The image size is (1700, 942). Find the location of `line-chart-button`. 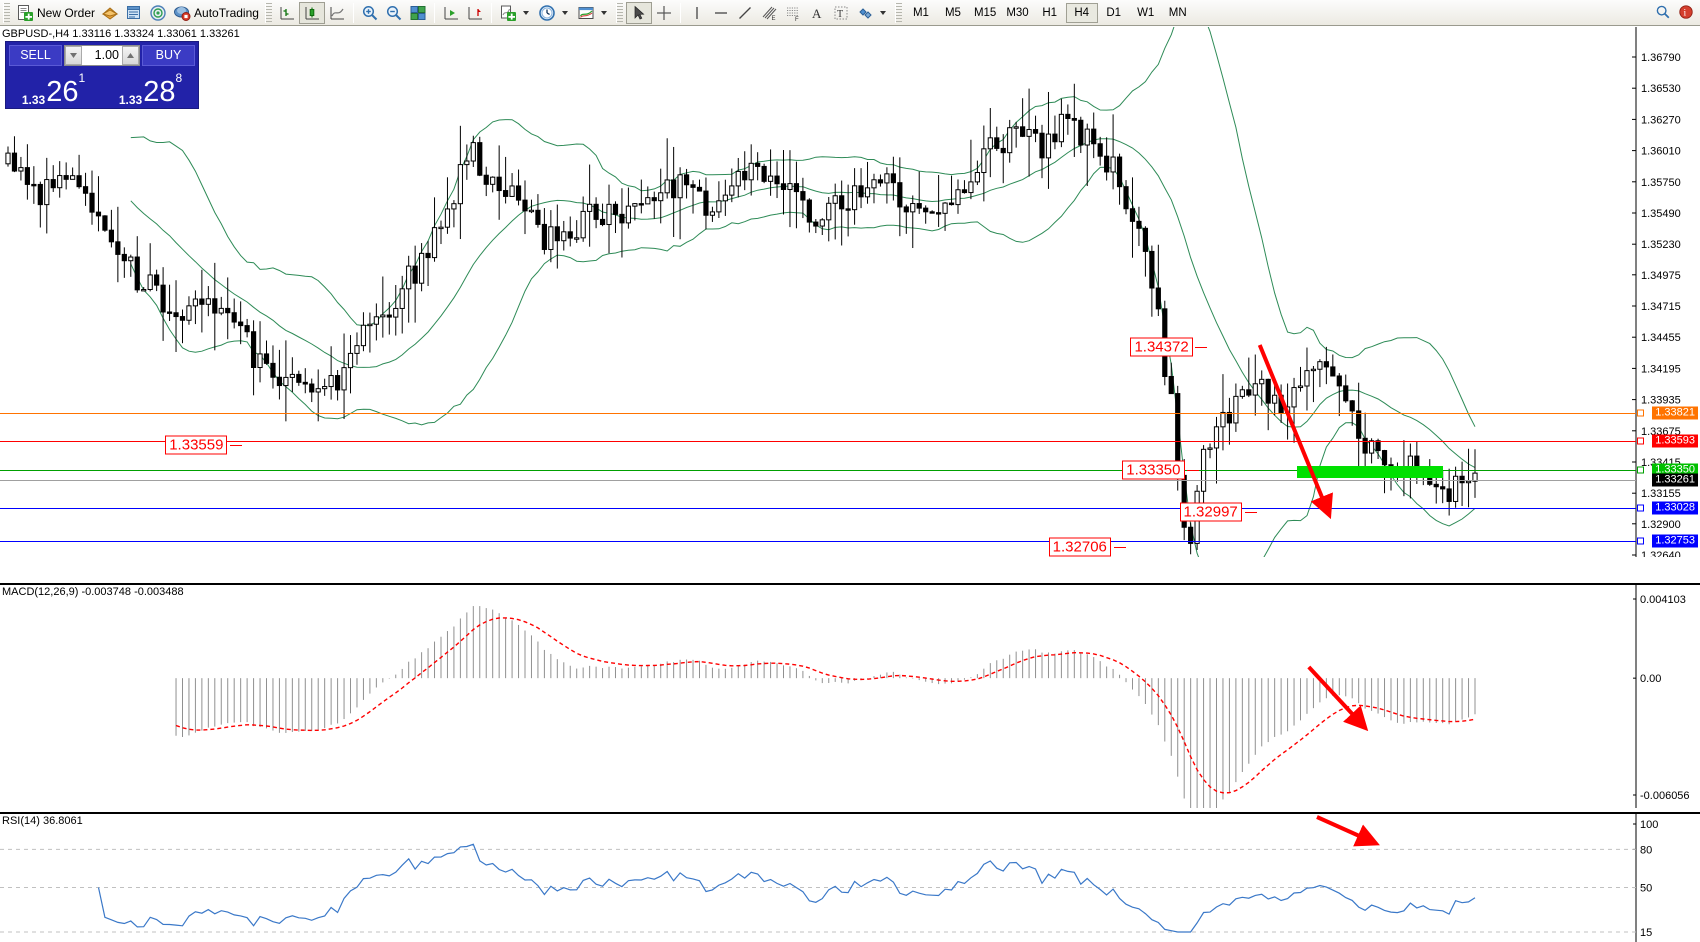

line-chart-button is located at coordinates (337, 13).